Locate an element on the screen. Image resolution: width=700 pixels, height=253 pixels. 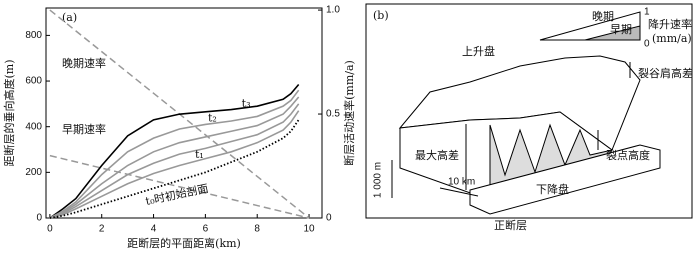
y-tick-label: 800 is located at coordinates (33, 35).